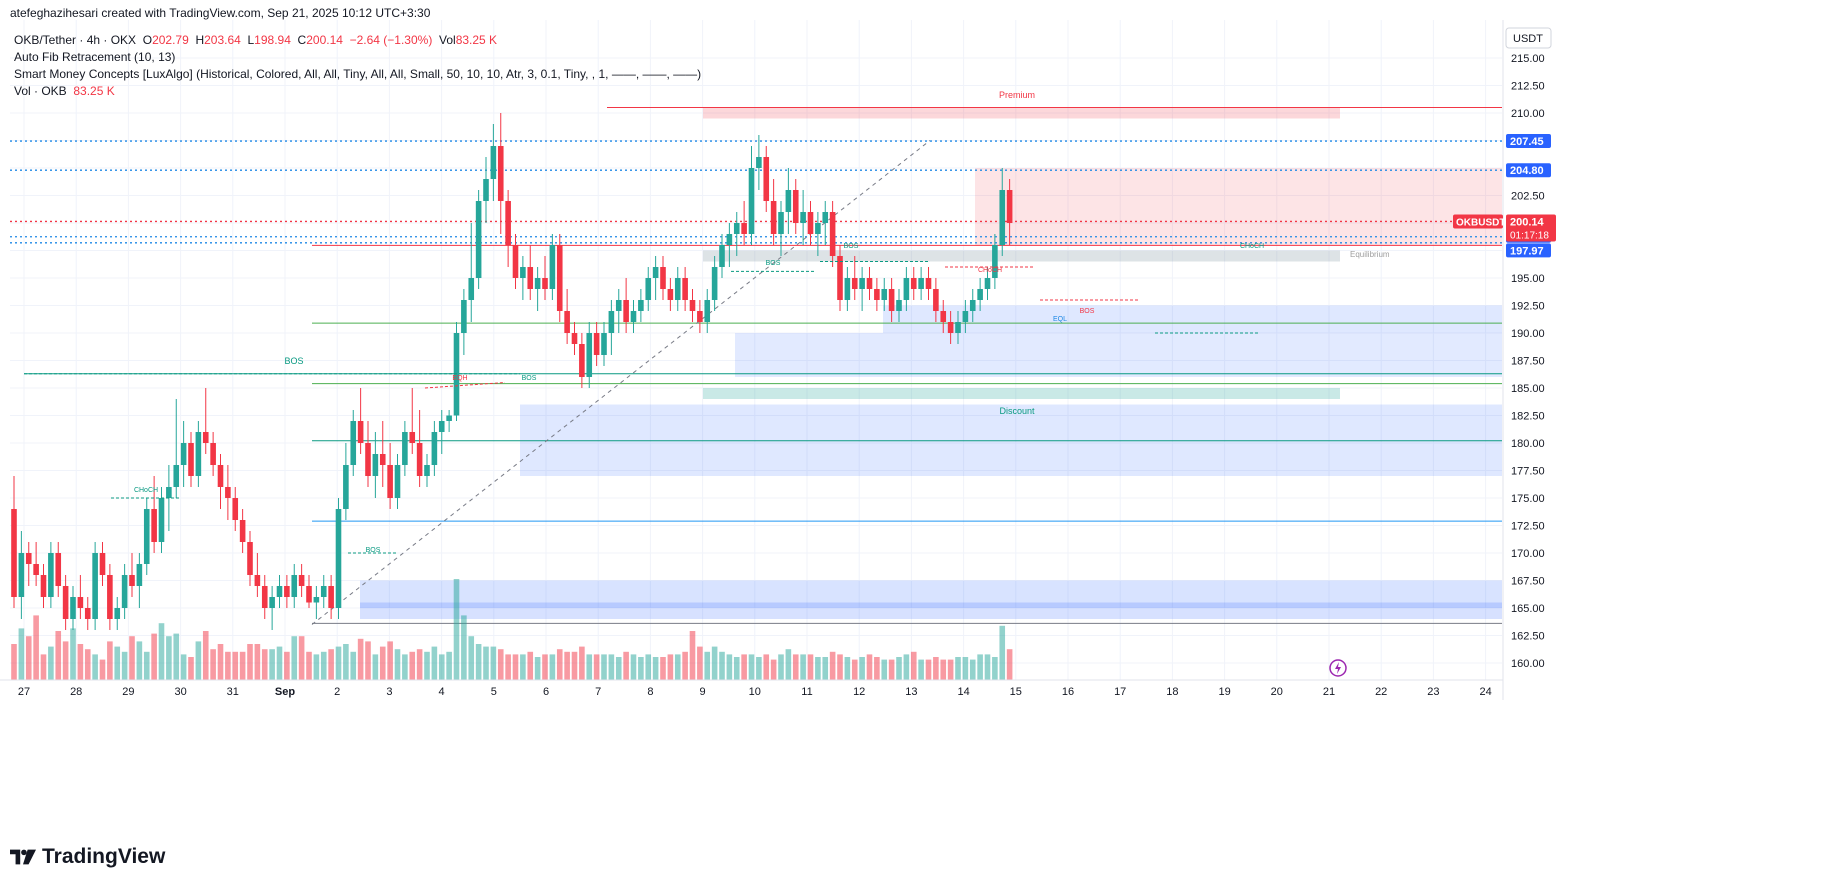  I want to click on tradingview-brand: TradingView, so click(87, 857).